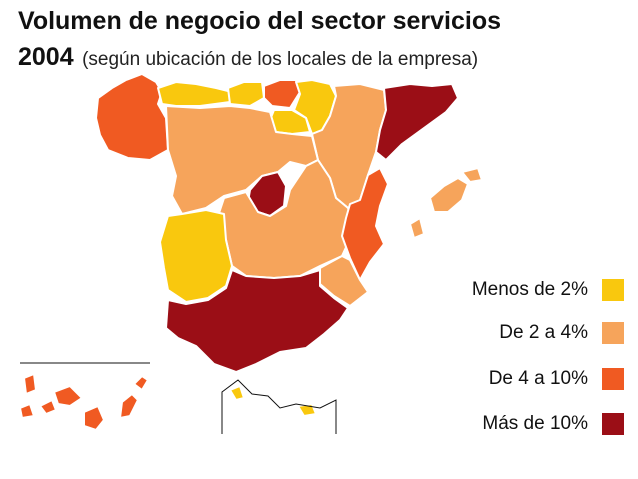 Image resolution: width=638 pixels, height=479 pixels. I want to click on legend-label: Menos de 2%, so click(529, 289).